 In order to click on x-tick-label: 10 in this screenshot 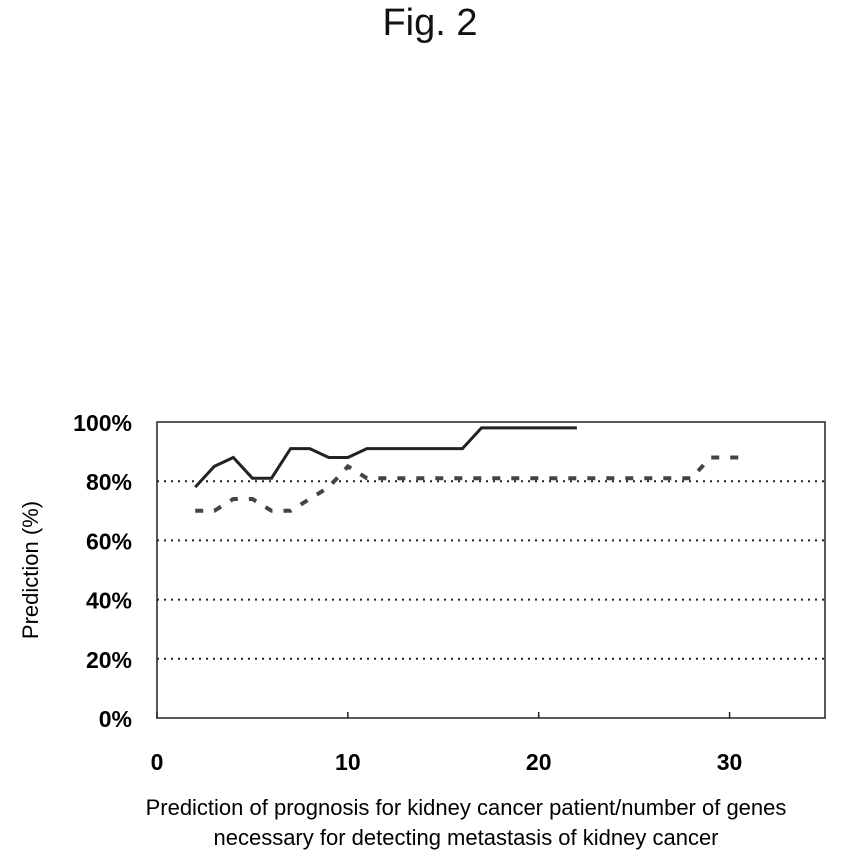, I will do `click(348, 762)`.